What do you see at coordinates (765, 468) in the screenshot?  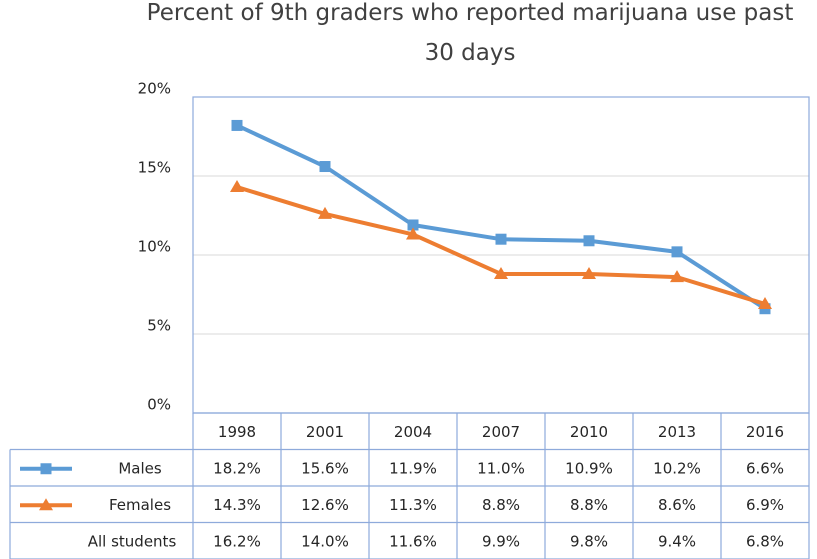 I see `table-value: 6.6%` at bounding box center [765, 468].